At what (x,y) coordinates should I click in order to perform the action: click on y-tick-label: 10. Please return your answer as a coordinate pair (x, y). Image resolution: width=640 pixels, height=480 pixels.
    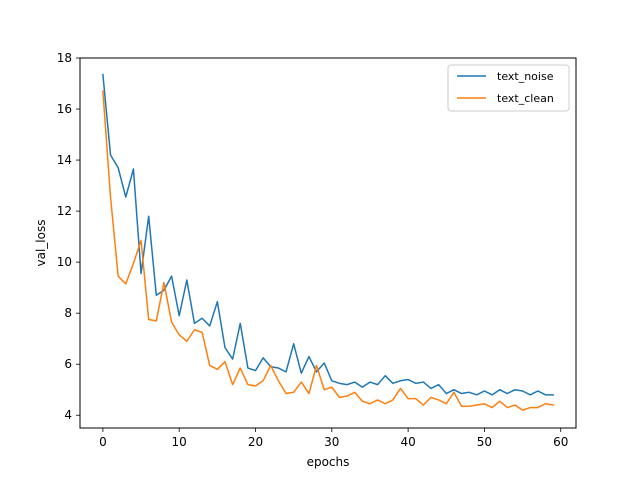
    Looking at the image, I should click on (64, 262).